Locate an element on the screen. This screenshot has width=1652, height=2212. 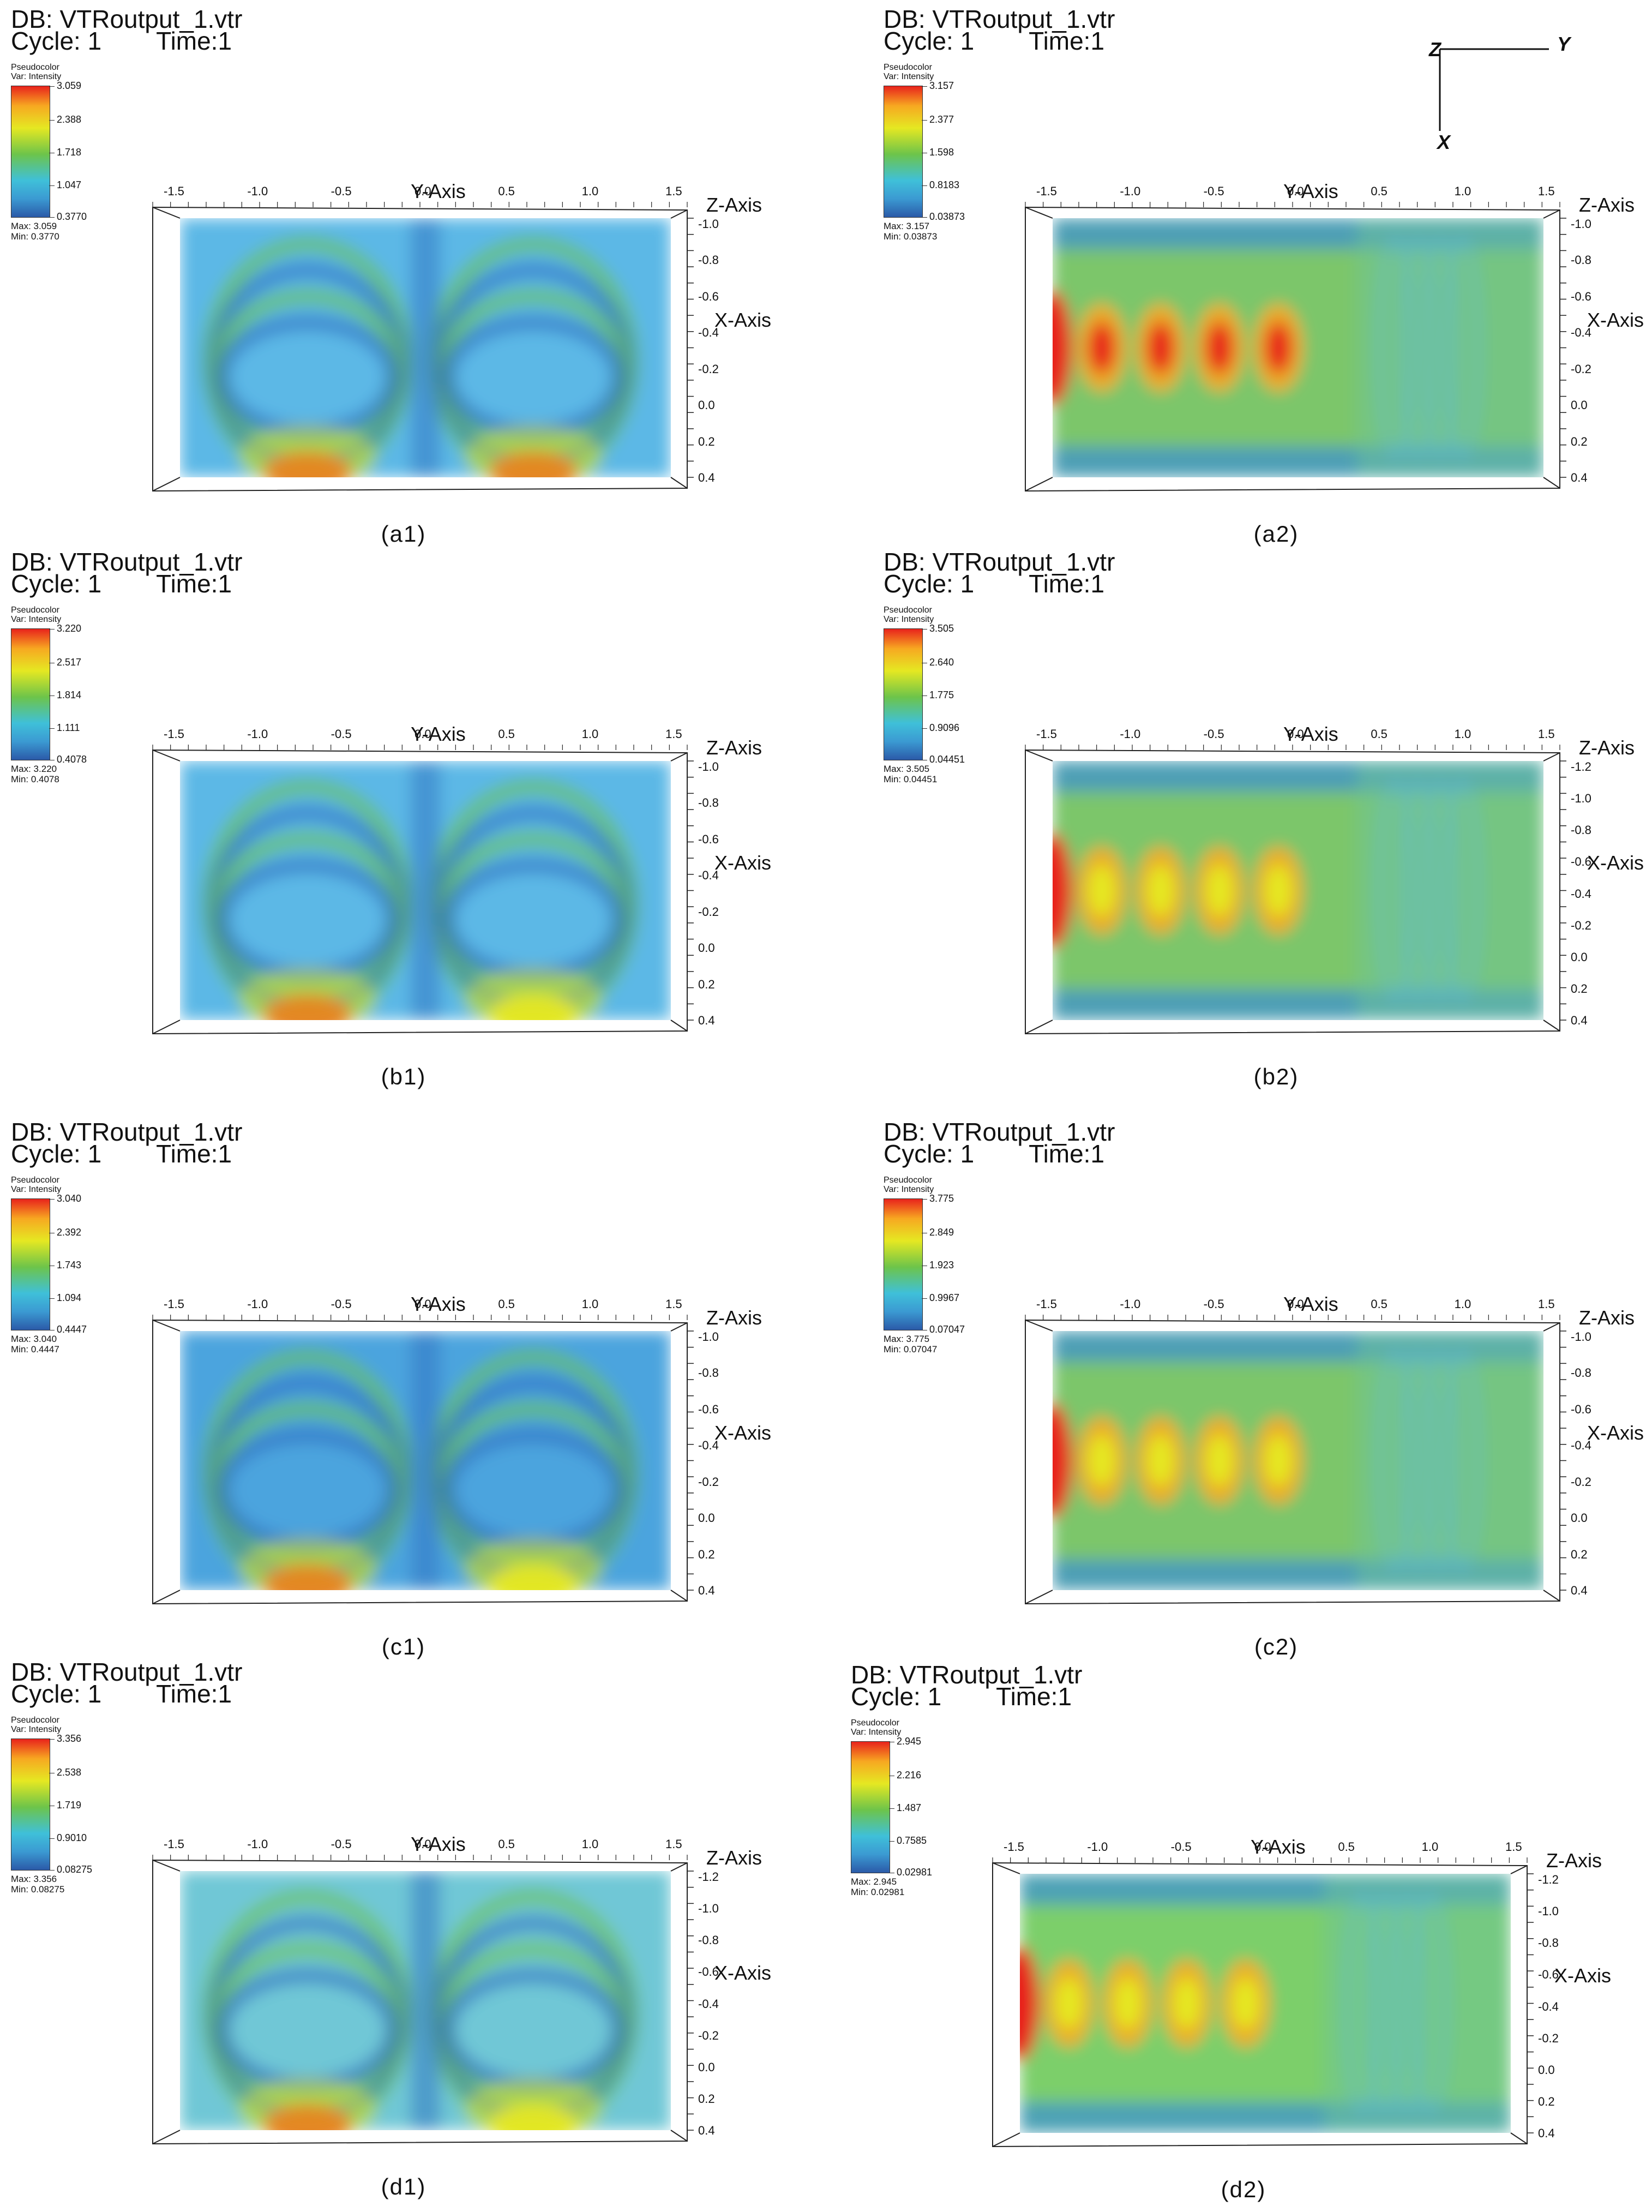
colorbar-tick-label: 3.220 is located at coordinates (65, 628).